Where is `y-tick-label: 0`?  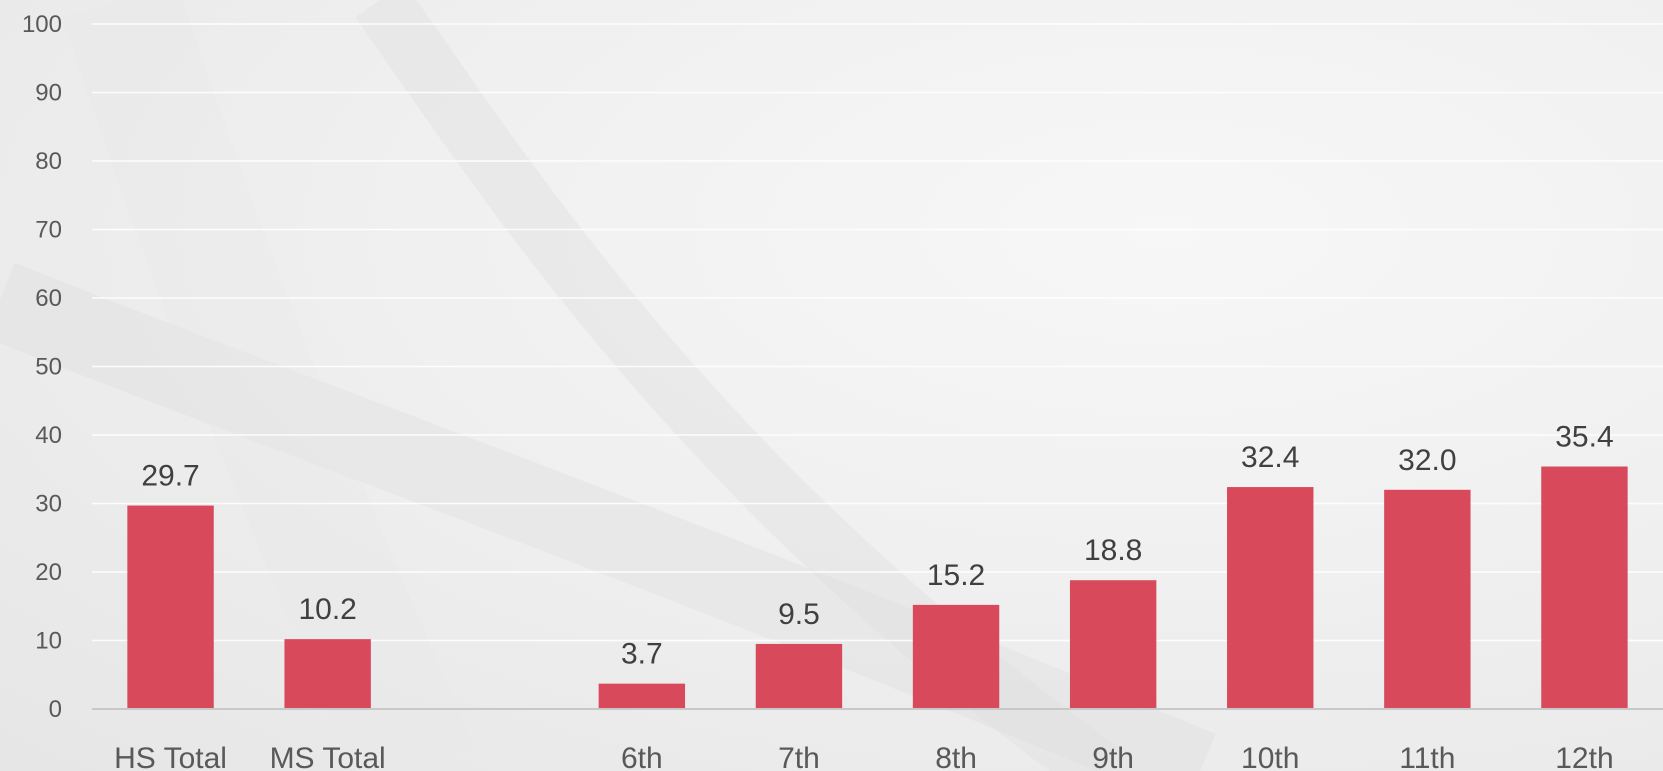
y-tick-label: 0 is located at coordinates (55, 709).